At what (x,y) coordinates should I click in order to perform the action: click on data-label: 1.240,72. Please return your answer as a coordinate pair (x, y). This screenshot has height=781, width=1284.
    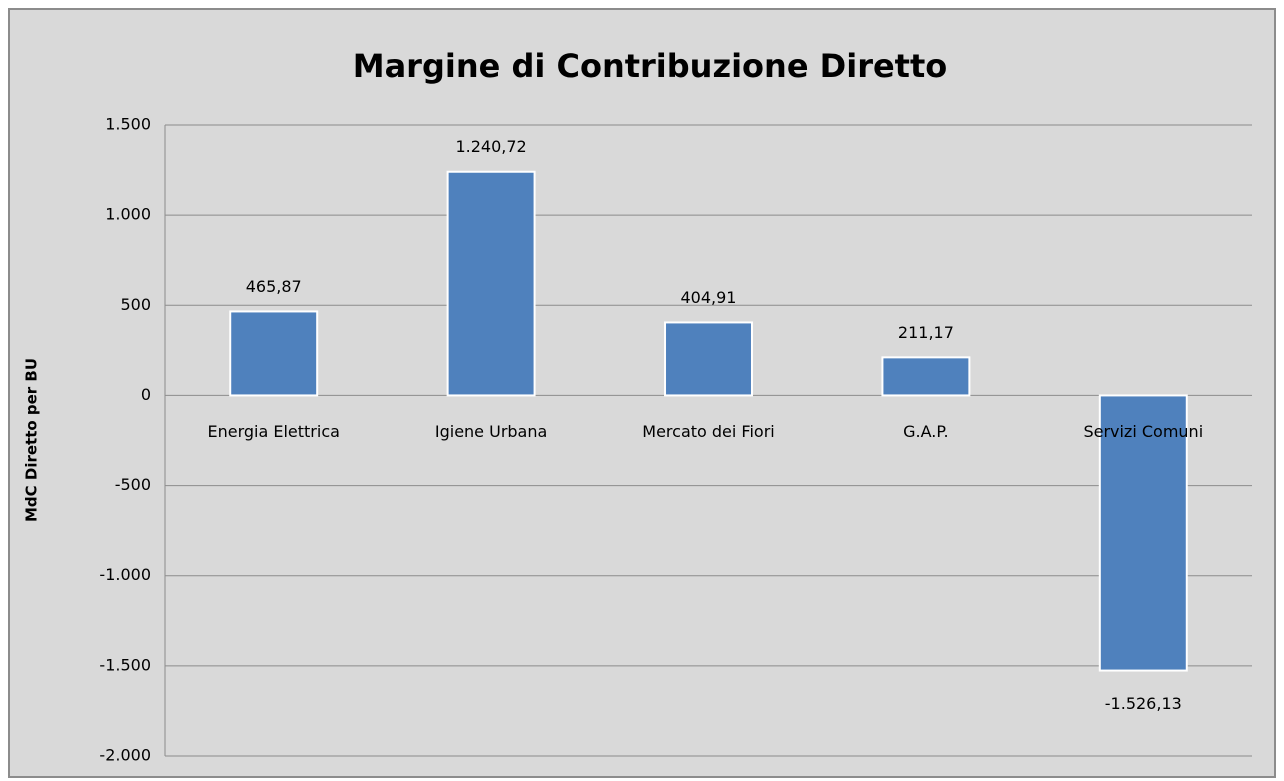
    Looking at the image, I should click on (490, 146).